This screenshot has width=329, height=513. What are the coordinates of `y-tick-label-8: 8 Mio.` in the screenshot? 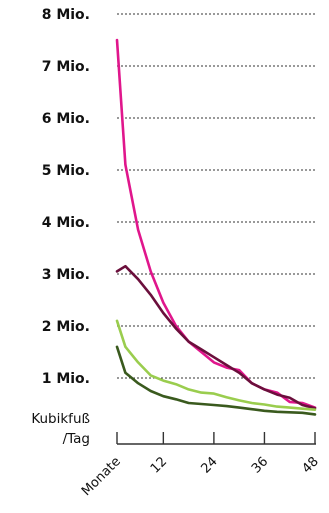 It's located at (66, 15).